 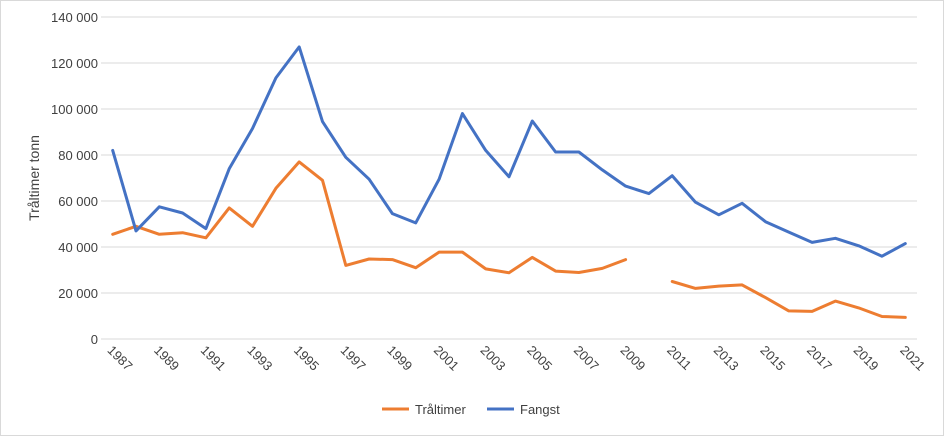 What do you see at coordinates (34, 178) in the screenshot?
I see `y-axis-label: Tråltimer tonn` at bounding box center [34, 178].